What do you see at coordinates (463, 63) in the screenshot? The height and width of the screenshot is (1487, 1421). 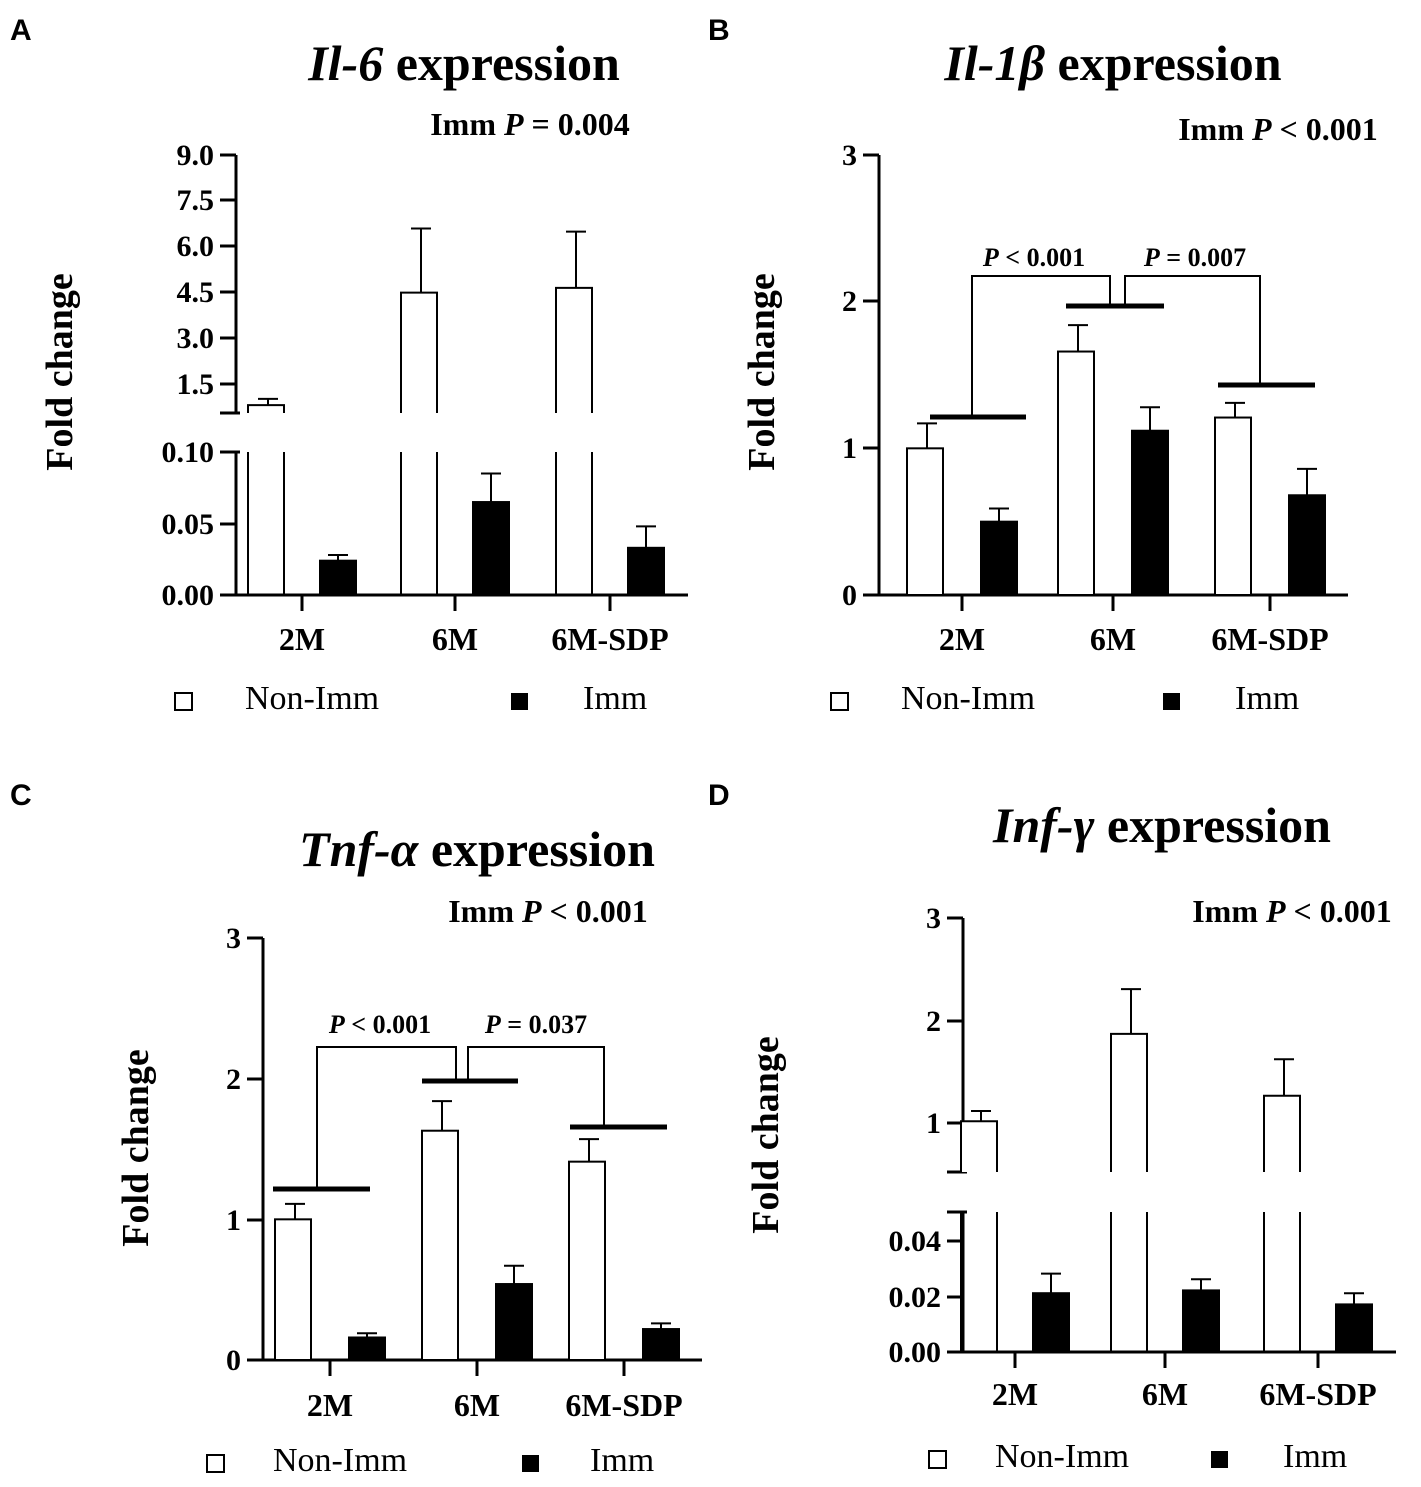 I see `chart-title-a: Il-6 expression` at bounding box center [463, 63].